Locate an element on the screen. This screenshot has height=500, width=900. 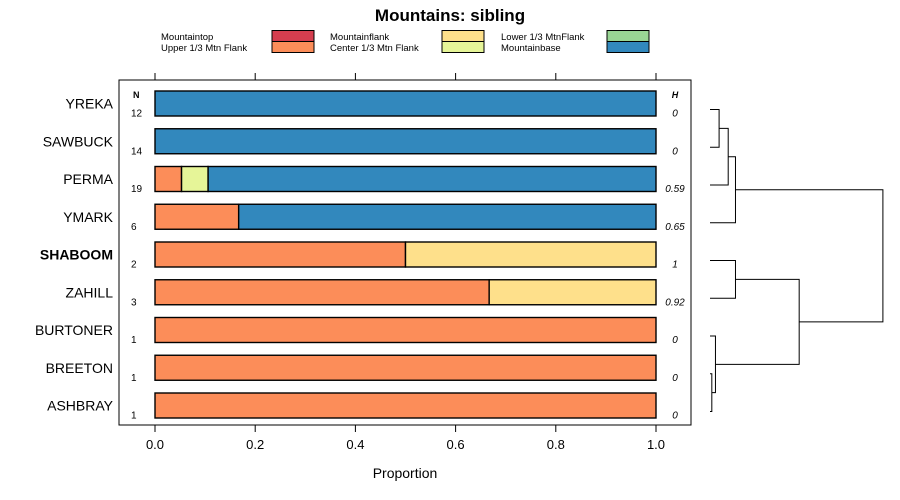
bar-row-burtoner: BURTONER 1 0 is located at coordinates (356, 331).